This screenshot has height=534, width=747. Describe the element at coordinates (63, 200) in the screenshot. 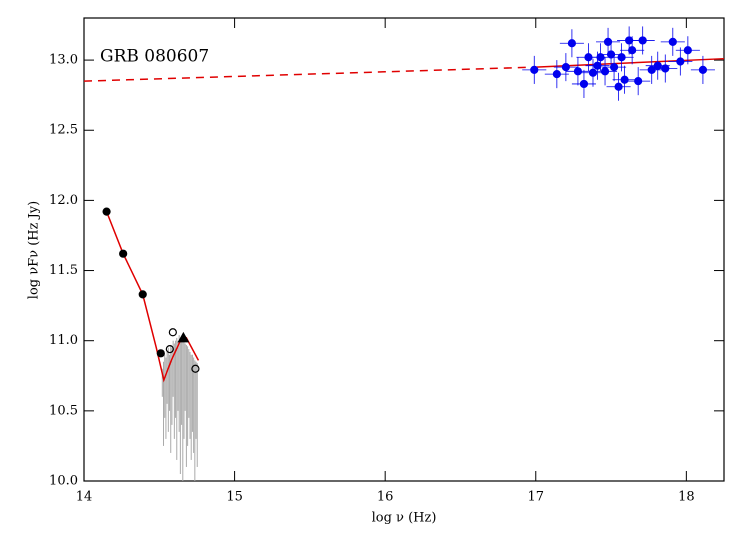

I see `y-tick-label: 12.0` at that location.